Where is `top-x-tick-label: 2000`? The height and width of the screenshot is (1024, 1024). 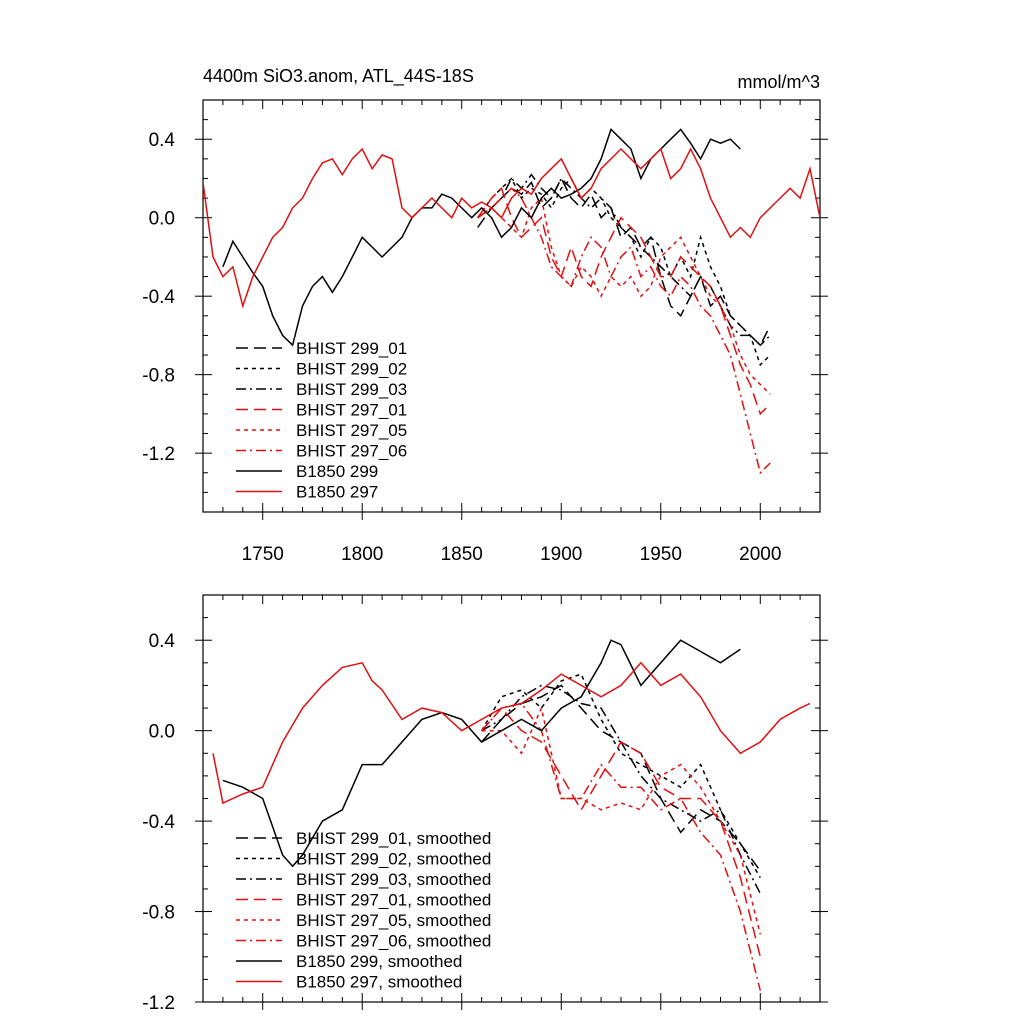 top-x-tick-label: 2000 is located at coordinates (760, 554).